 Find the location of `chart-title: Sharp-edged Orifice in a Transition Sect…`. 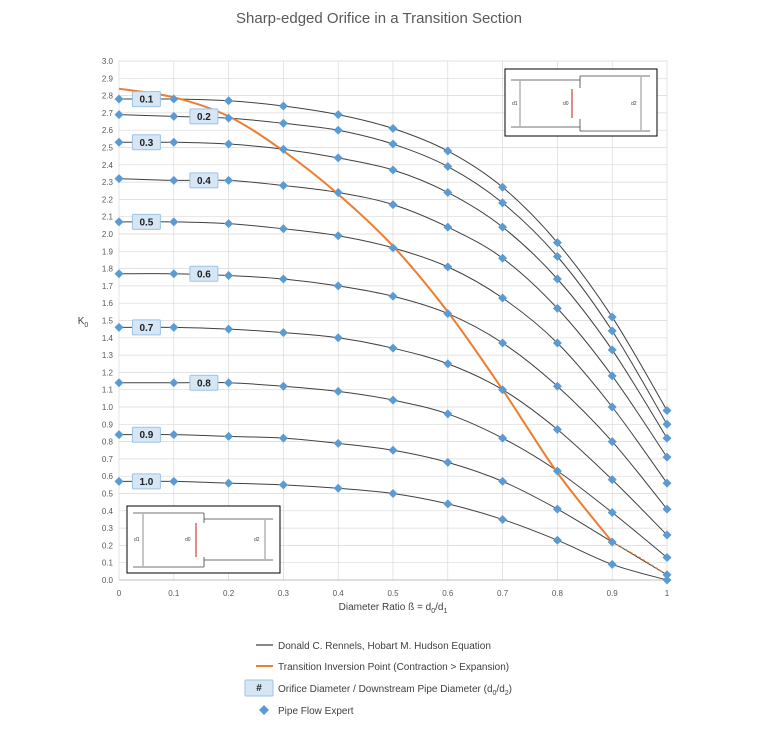

chart-title: Sharp-edged Orifice in a Transition Sect… is located at coordinates (379, 18).